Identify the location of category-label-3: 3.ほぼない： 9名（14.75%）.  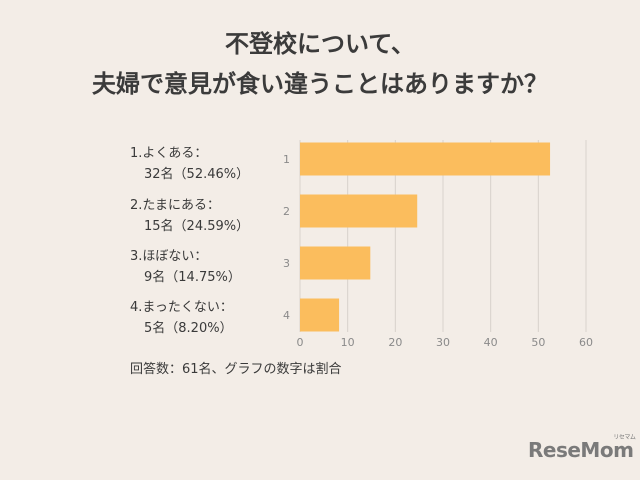
(210, 267).